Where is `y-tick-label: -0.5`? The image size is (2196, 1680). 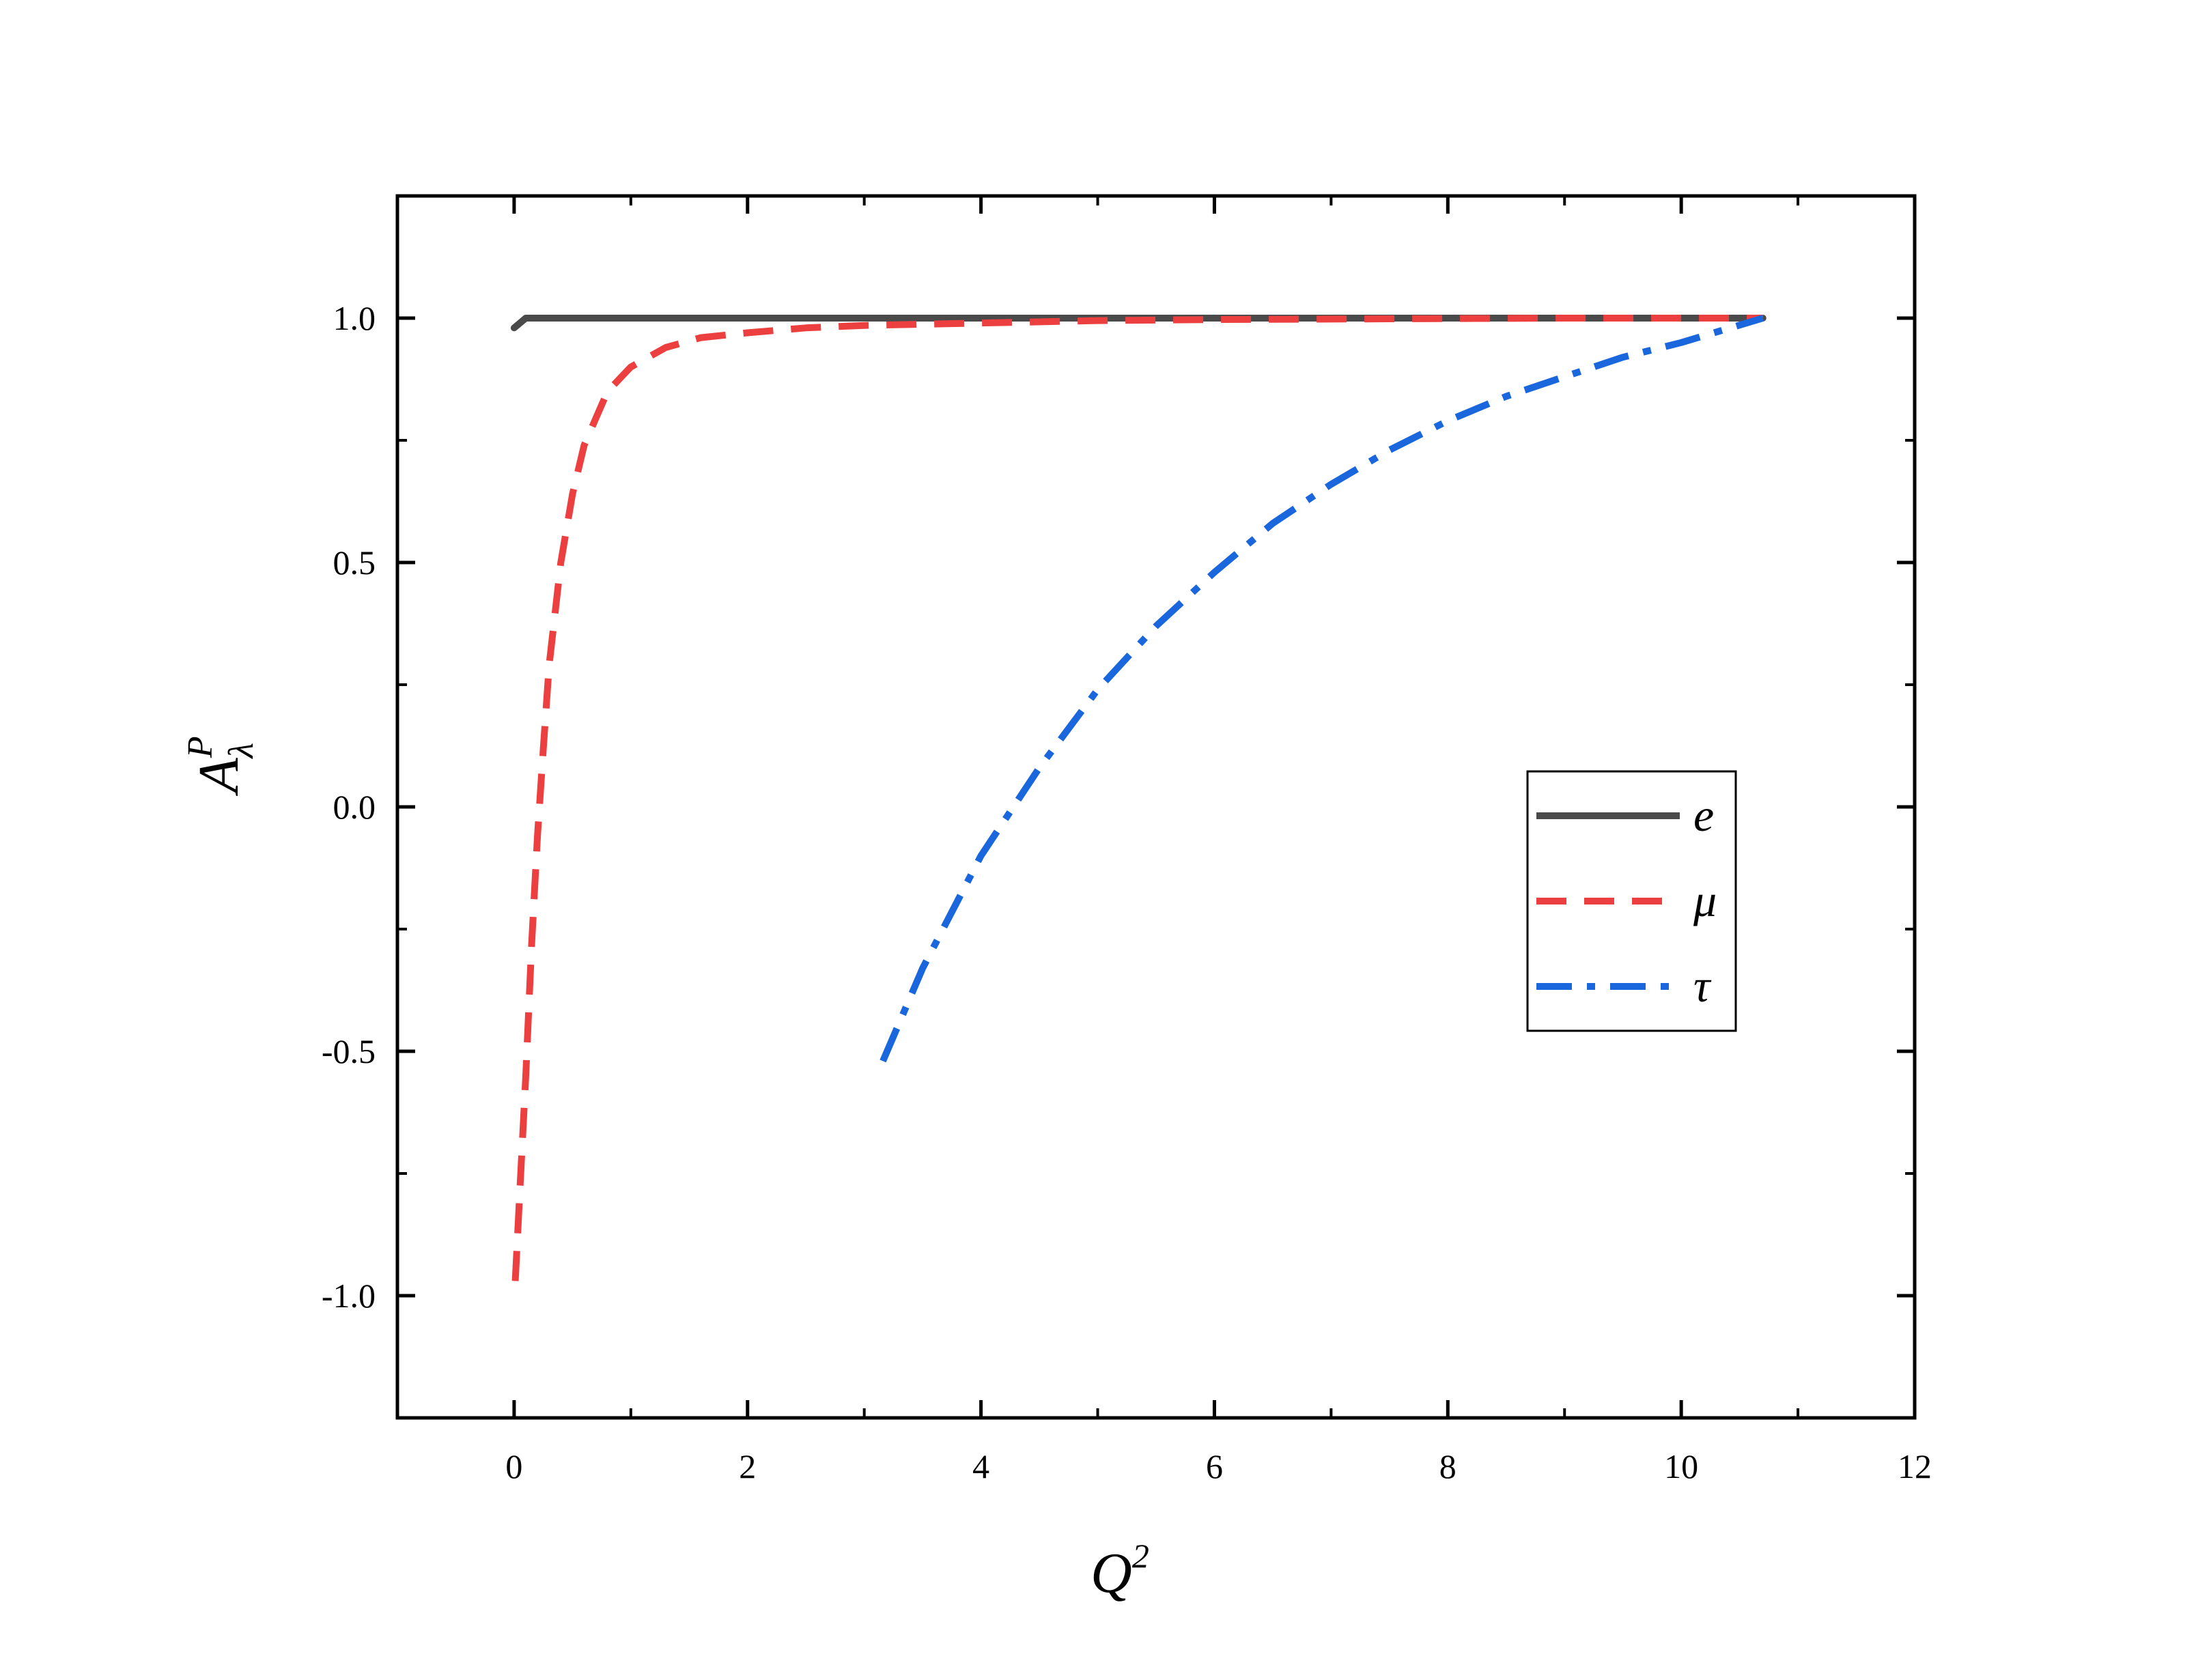
y-tick-label: -0.5 is located at coordinates (349, 1051).